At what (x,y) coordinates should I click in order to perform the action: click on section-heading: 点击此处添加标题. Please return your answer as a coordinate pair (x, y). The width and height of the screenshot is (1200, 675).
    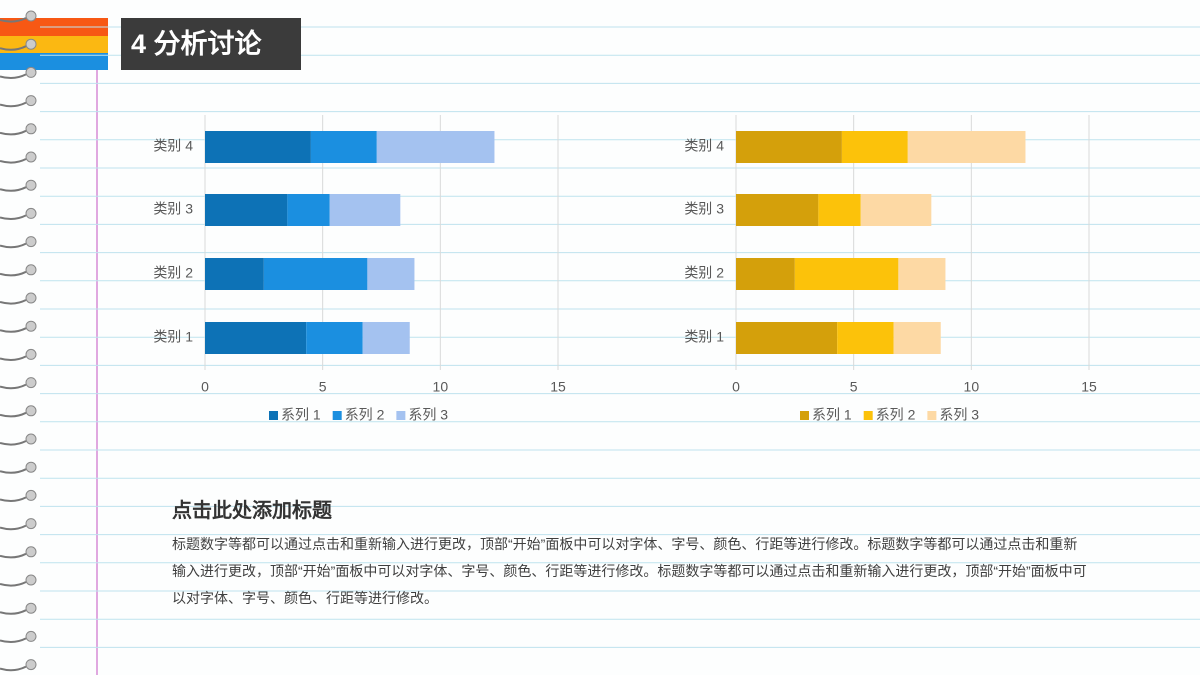
    Looking at the image, I should click on (252, 511).